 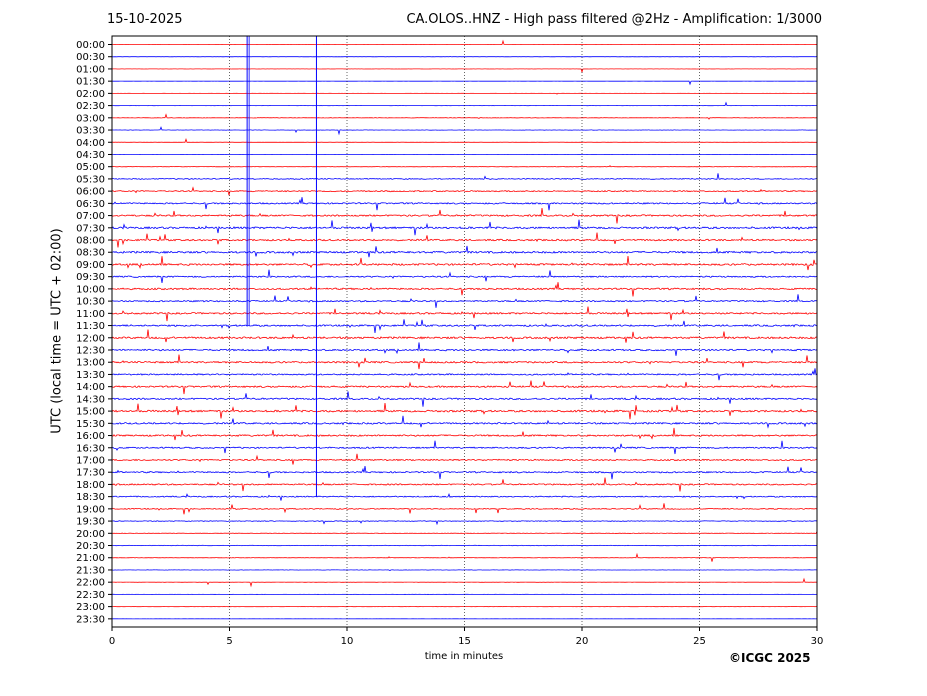 What do you see at coordinates (90, 204) in the screenshot?
I see `y-tick-label: 06:30` at bounding box center [90, 204].